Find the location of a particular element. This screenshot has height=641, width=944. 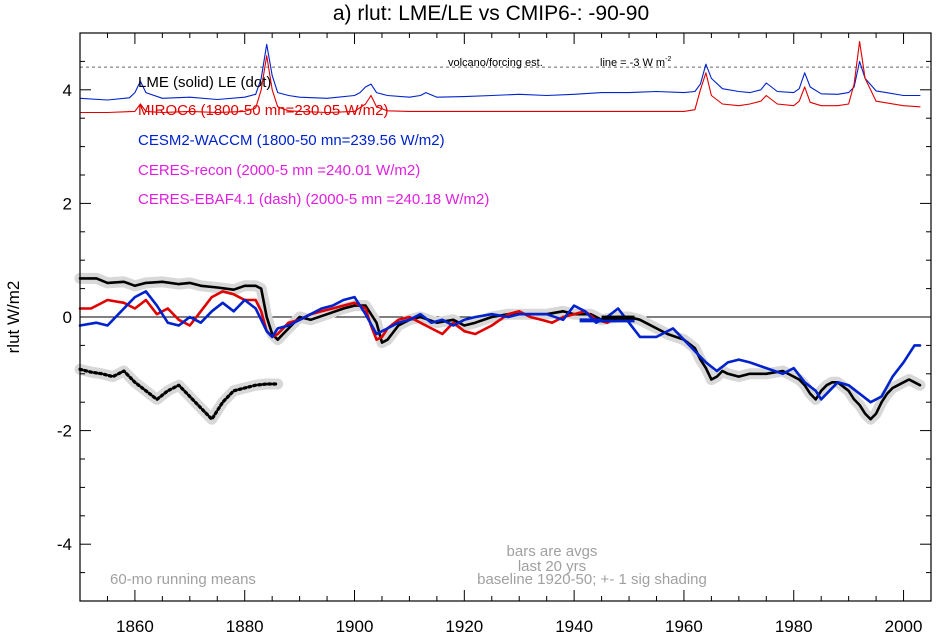

average-bars is located at coordinates (607, 319).